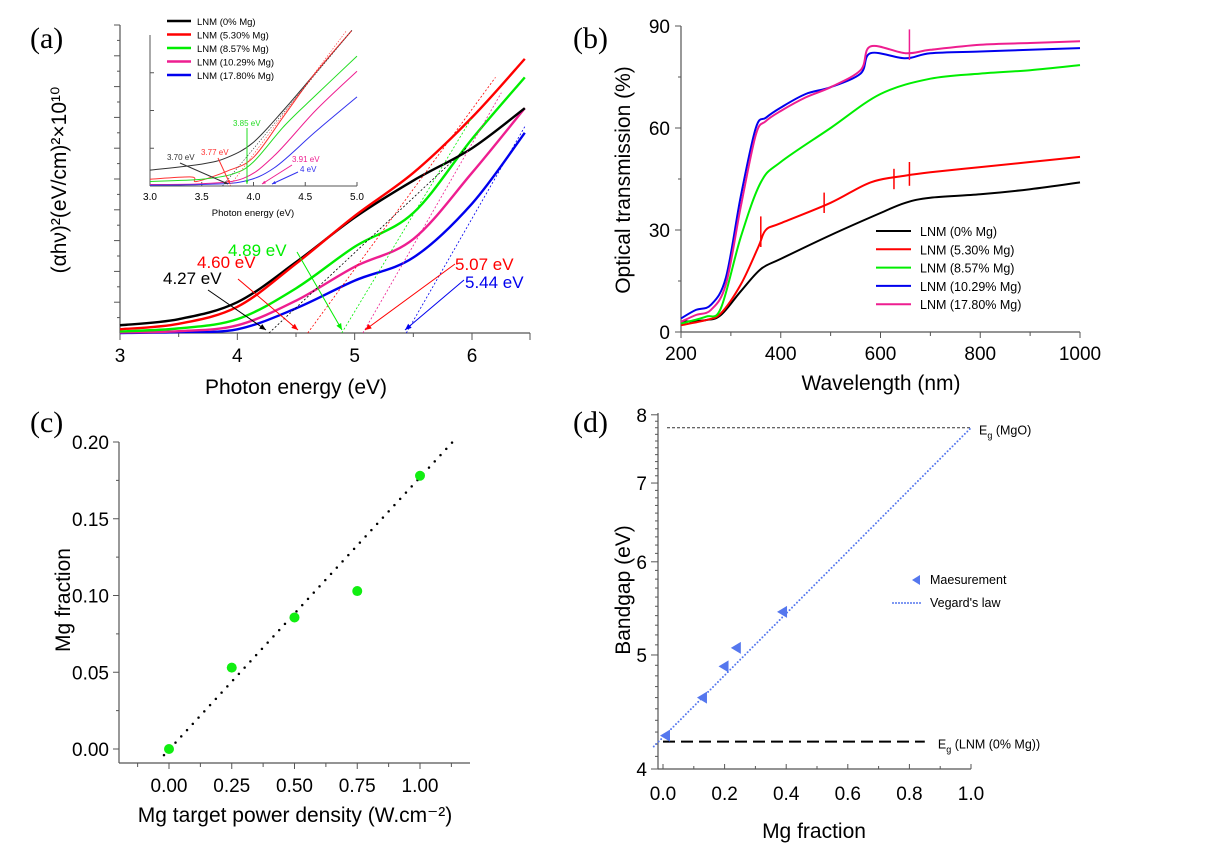 The width and height of the screenshot is (1228, 848). I want to click on inset-fit-line, so click(287, 108).